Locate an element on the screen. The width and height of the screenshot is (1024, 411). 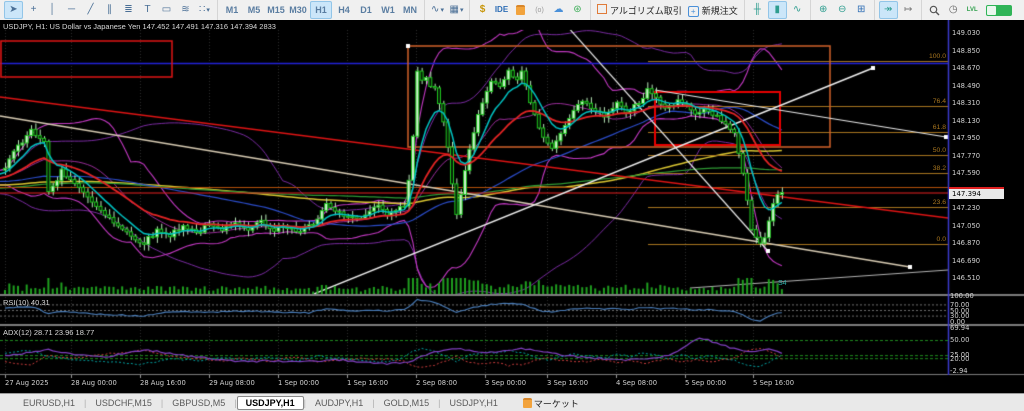
horizontal-line-tool: ─ is located at coordinates (71, 9).